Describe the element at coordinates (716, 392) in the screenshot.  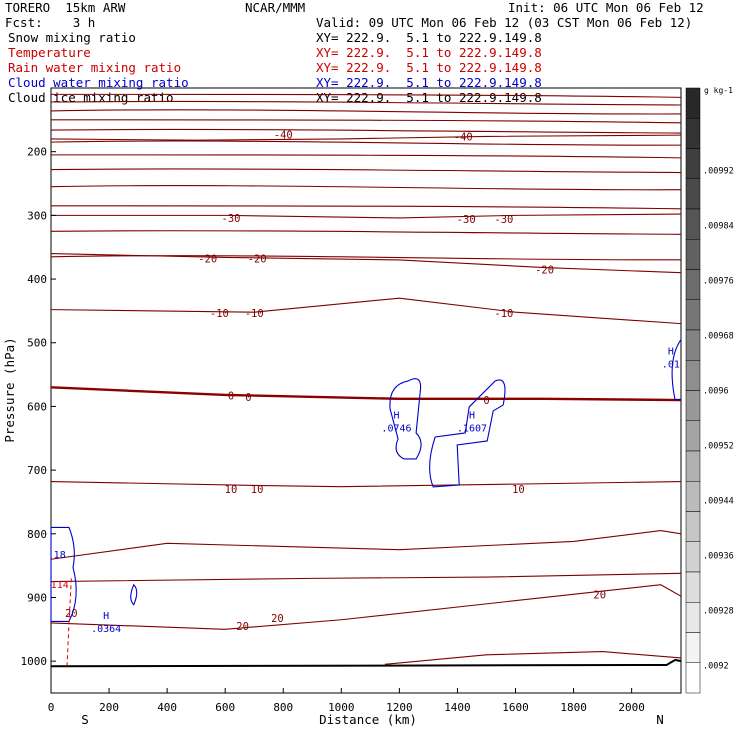
I see `colorbar-label: .0096` at that location.